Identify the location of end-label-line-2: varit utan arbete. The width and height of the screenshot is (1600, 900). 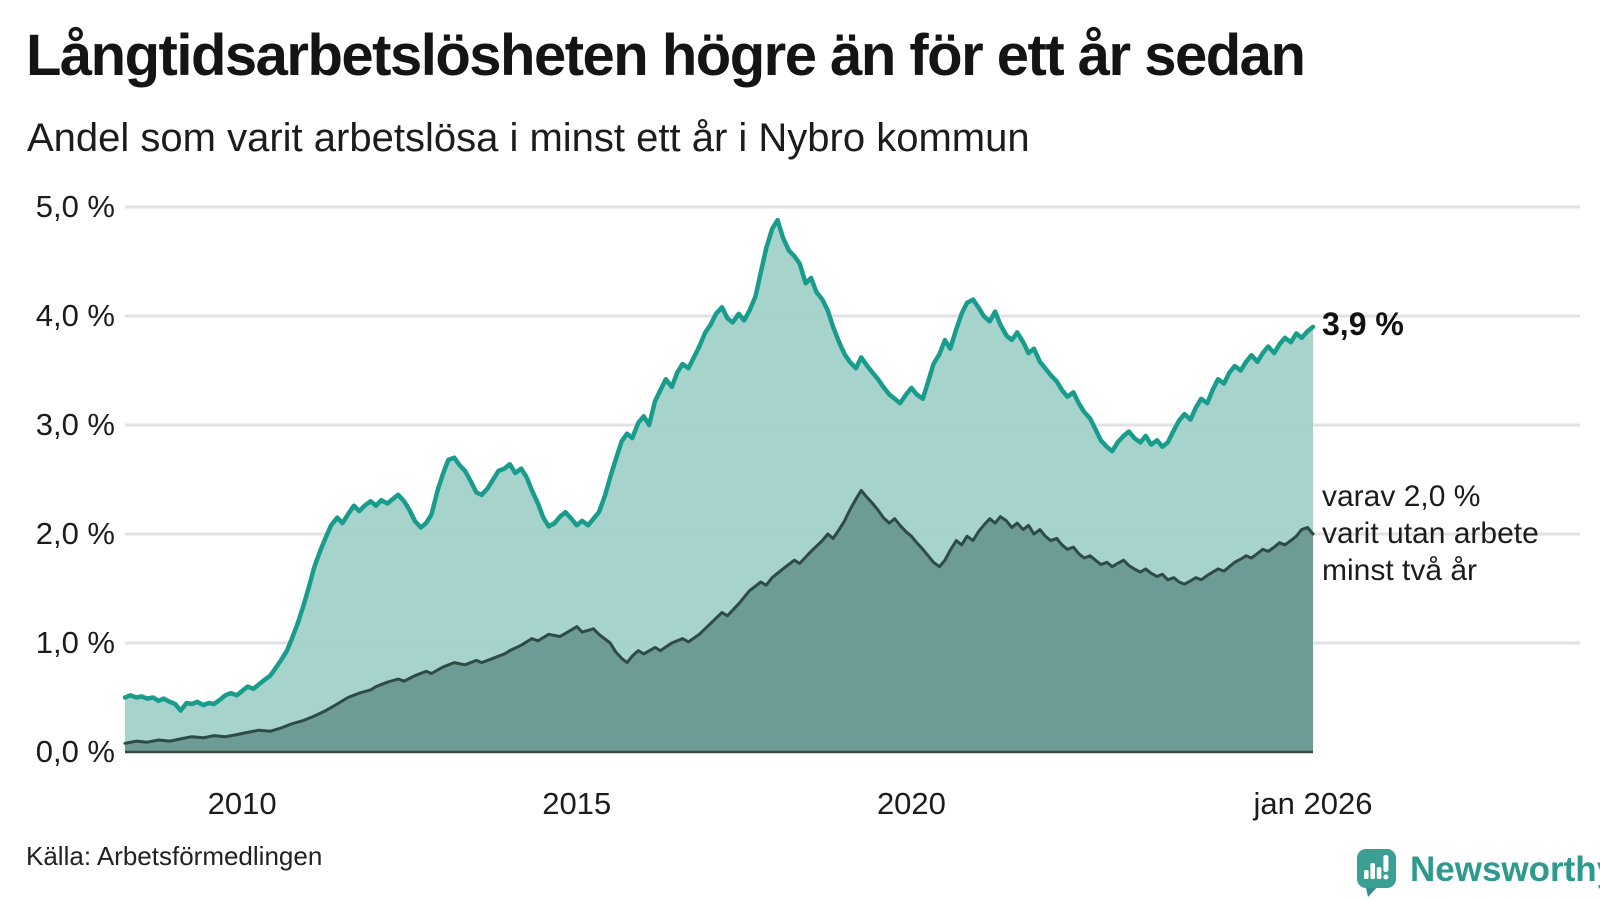
(1430, 533).